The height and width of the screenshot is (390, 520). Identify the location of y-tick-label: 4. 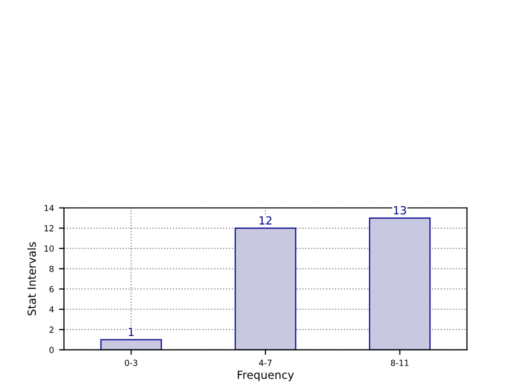
(51, 309).